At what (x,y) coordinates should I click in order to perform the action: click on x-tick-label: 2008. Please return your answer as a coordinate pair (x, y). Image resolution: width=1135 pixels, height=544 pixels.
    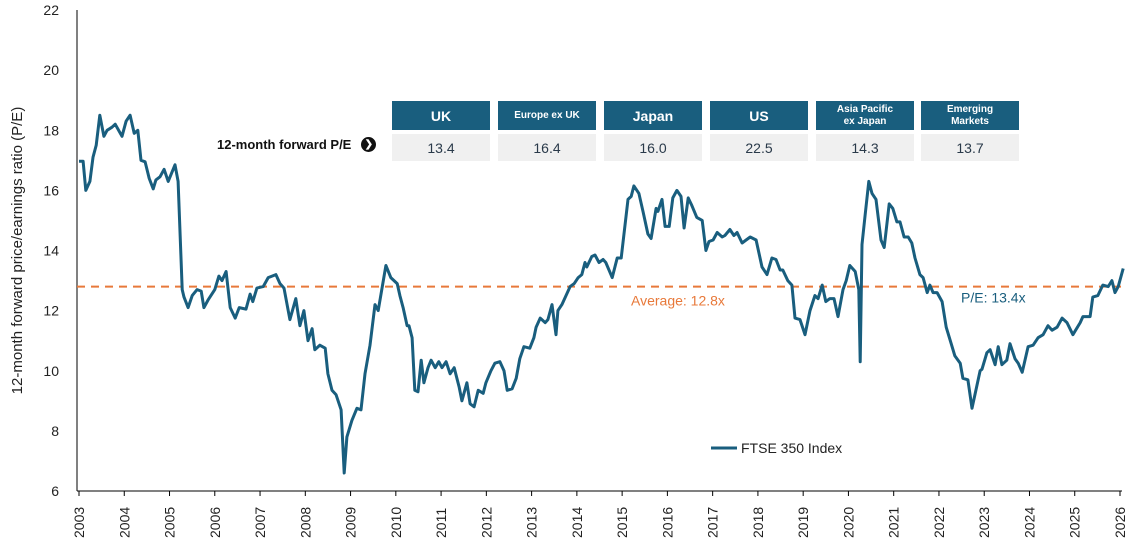
    Looking at the image, I should click on (305, 522).